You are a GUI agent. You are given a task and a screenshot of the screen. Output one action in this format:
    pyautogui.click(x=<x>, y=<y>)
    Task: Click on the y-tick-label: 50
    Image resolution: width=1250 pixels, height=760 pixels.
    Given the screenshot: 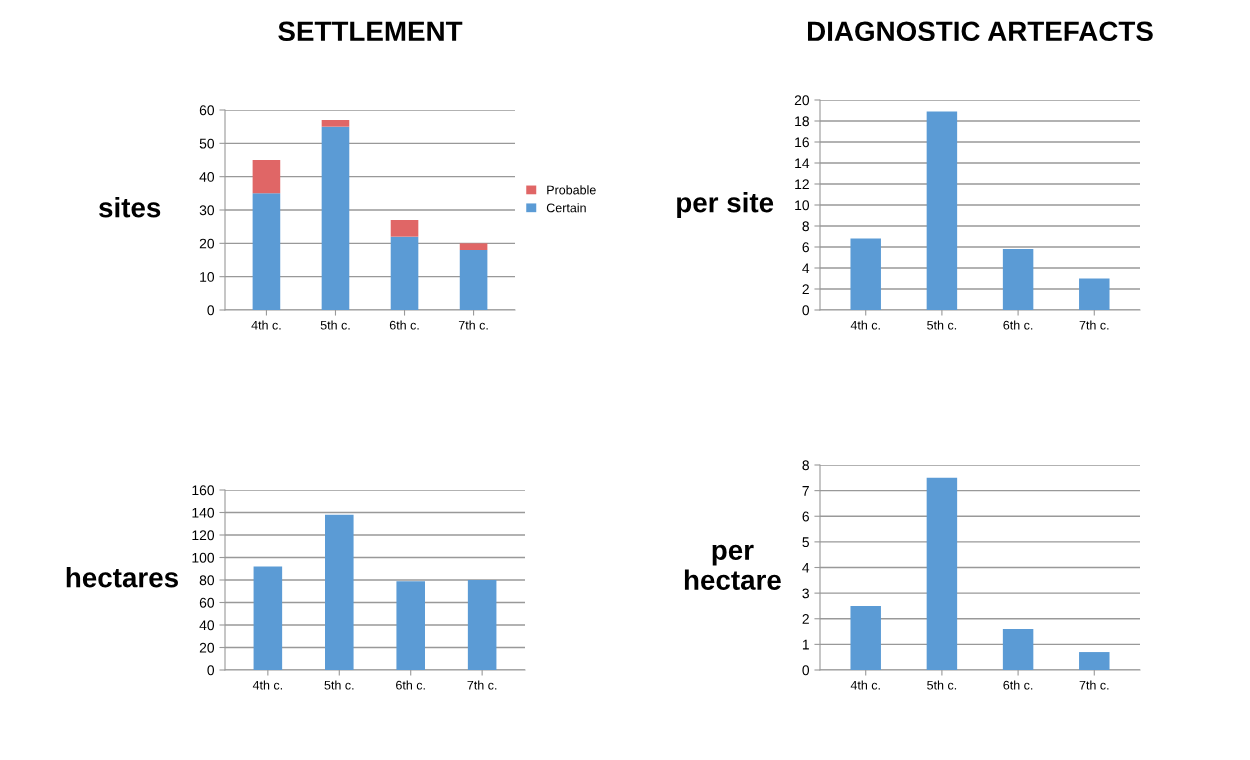 What is the action you would take?
    pyautogui.click(x=207, y=143)
    